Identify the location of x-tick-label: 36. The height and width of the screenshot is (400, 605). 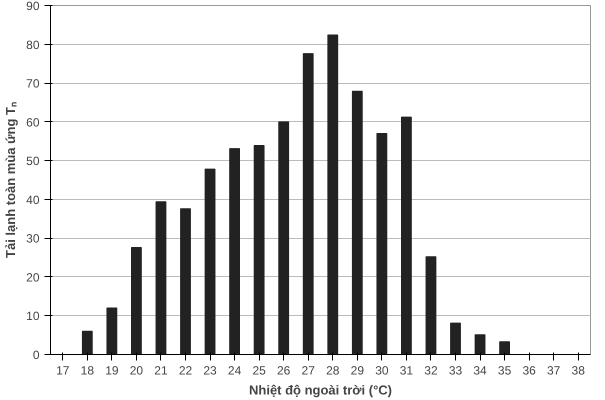
(529, 371).